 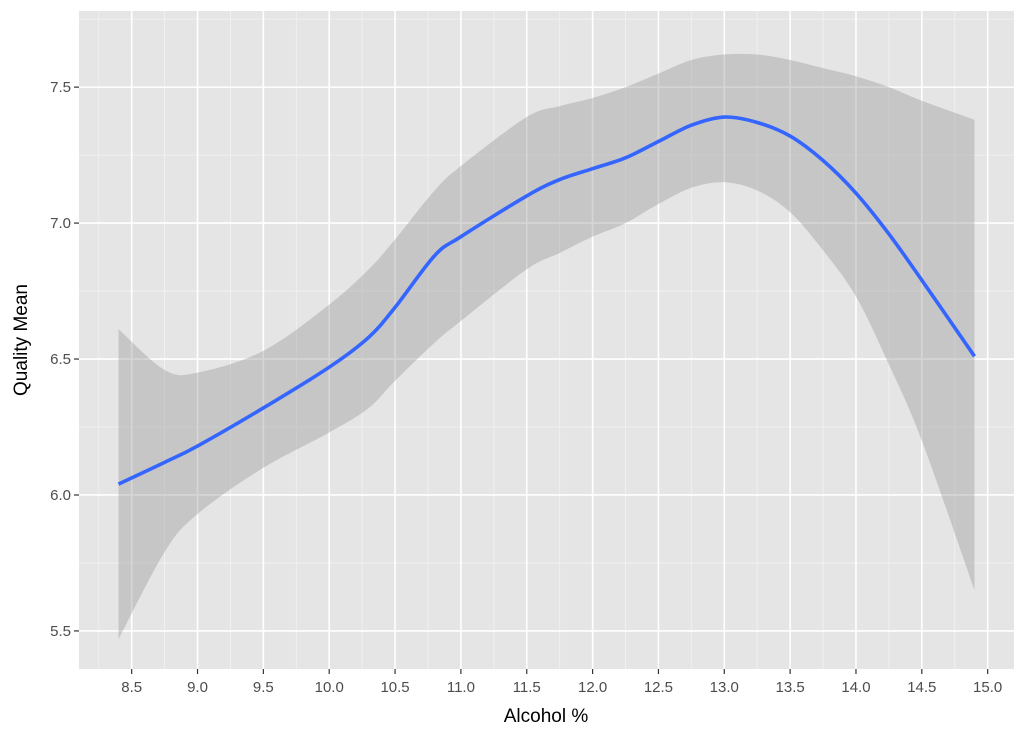 What do you see at coordinates (131, 687) in the screenshot?
I see `x-tick-label: 8.5` at bounding box center [131, 687].